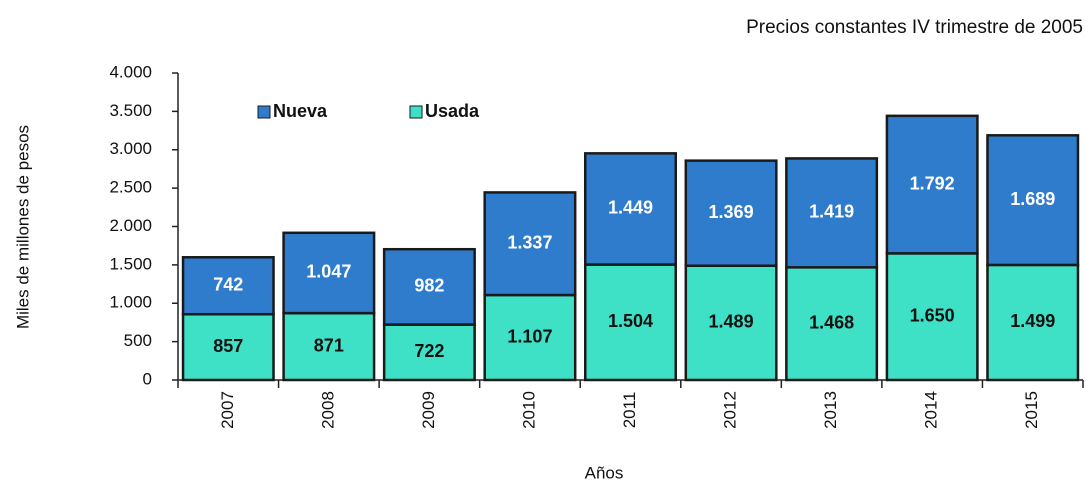 The height and width of the screenshot is (485, 1086). Describe the element at coordinates (830, 410) in the screenshot. I see `x-tick-label: 2013` at that location.